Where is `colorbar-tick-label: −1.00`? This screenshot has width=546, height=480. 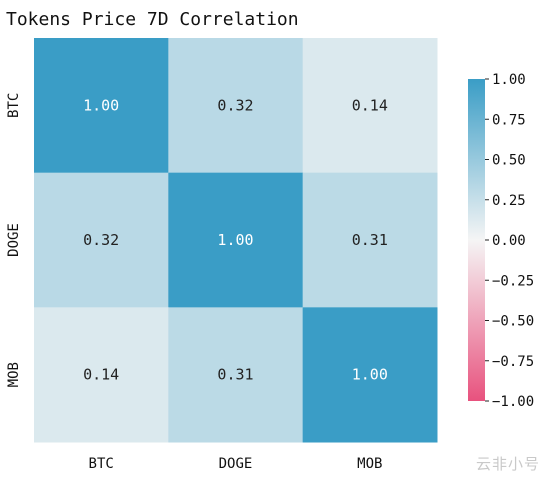 colorbar-tick-label: −1.00 is located at coordinates (513, 402).